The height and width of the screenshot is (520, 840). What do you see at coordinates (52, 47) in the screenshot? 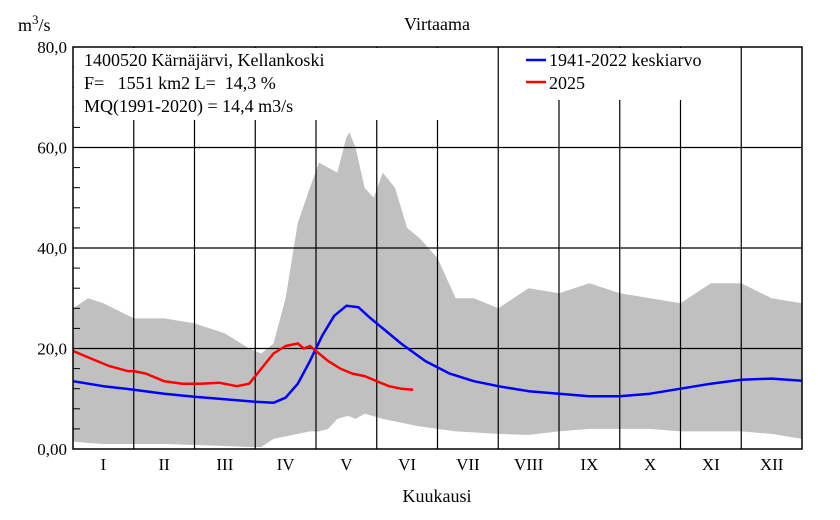
I see `y-tick-label: 80,0` at bounding box center [52, 47].